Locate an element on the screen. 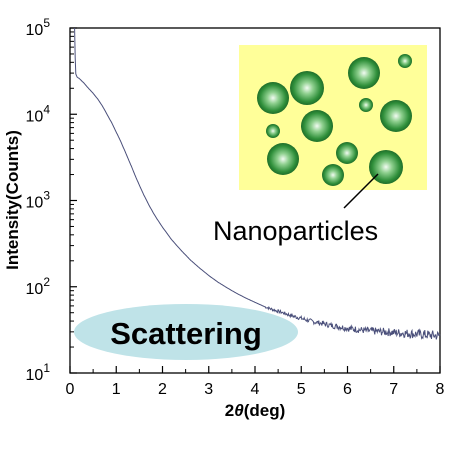  y-tick-exponent: 3 is located at coordinates (46, 196).